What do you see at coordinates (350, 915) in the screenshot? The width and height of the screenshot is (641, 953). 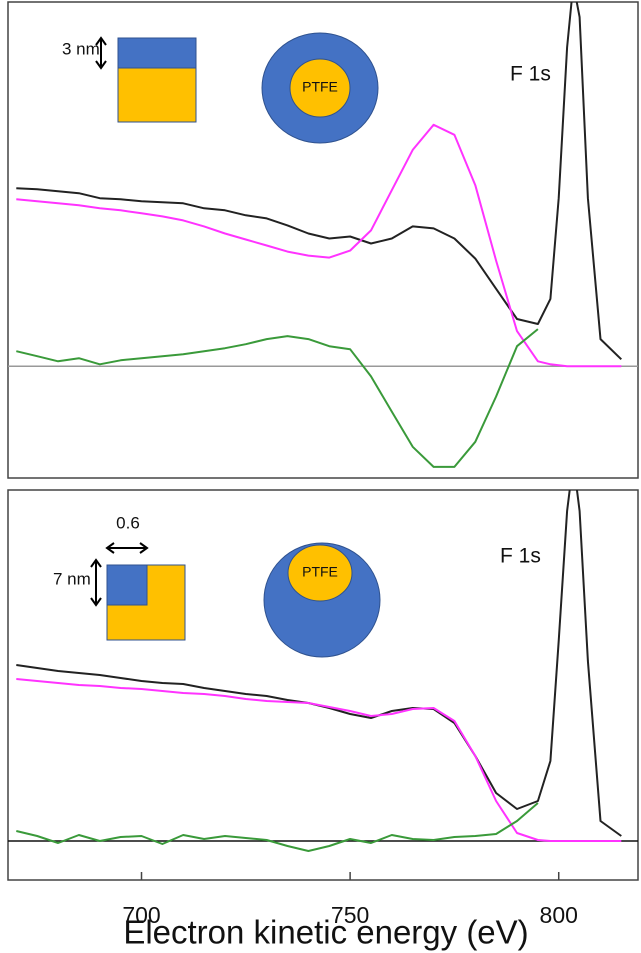 I see `x-tick-label: 750` at bounding box center [350, 915].